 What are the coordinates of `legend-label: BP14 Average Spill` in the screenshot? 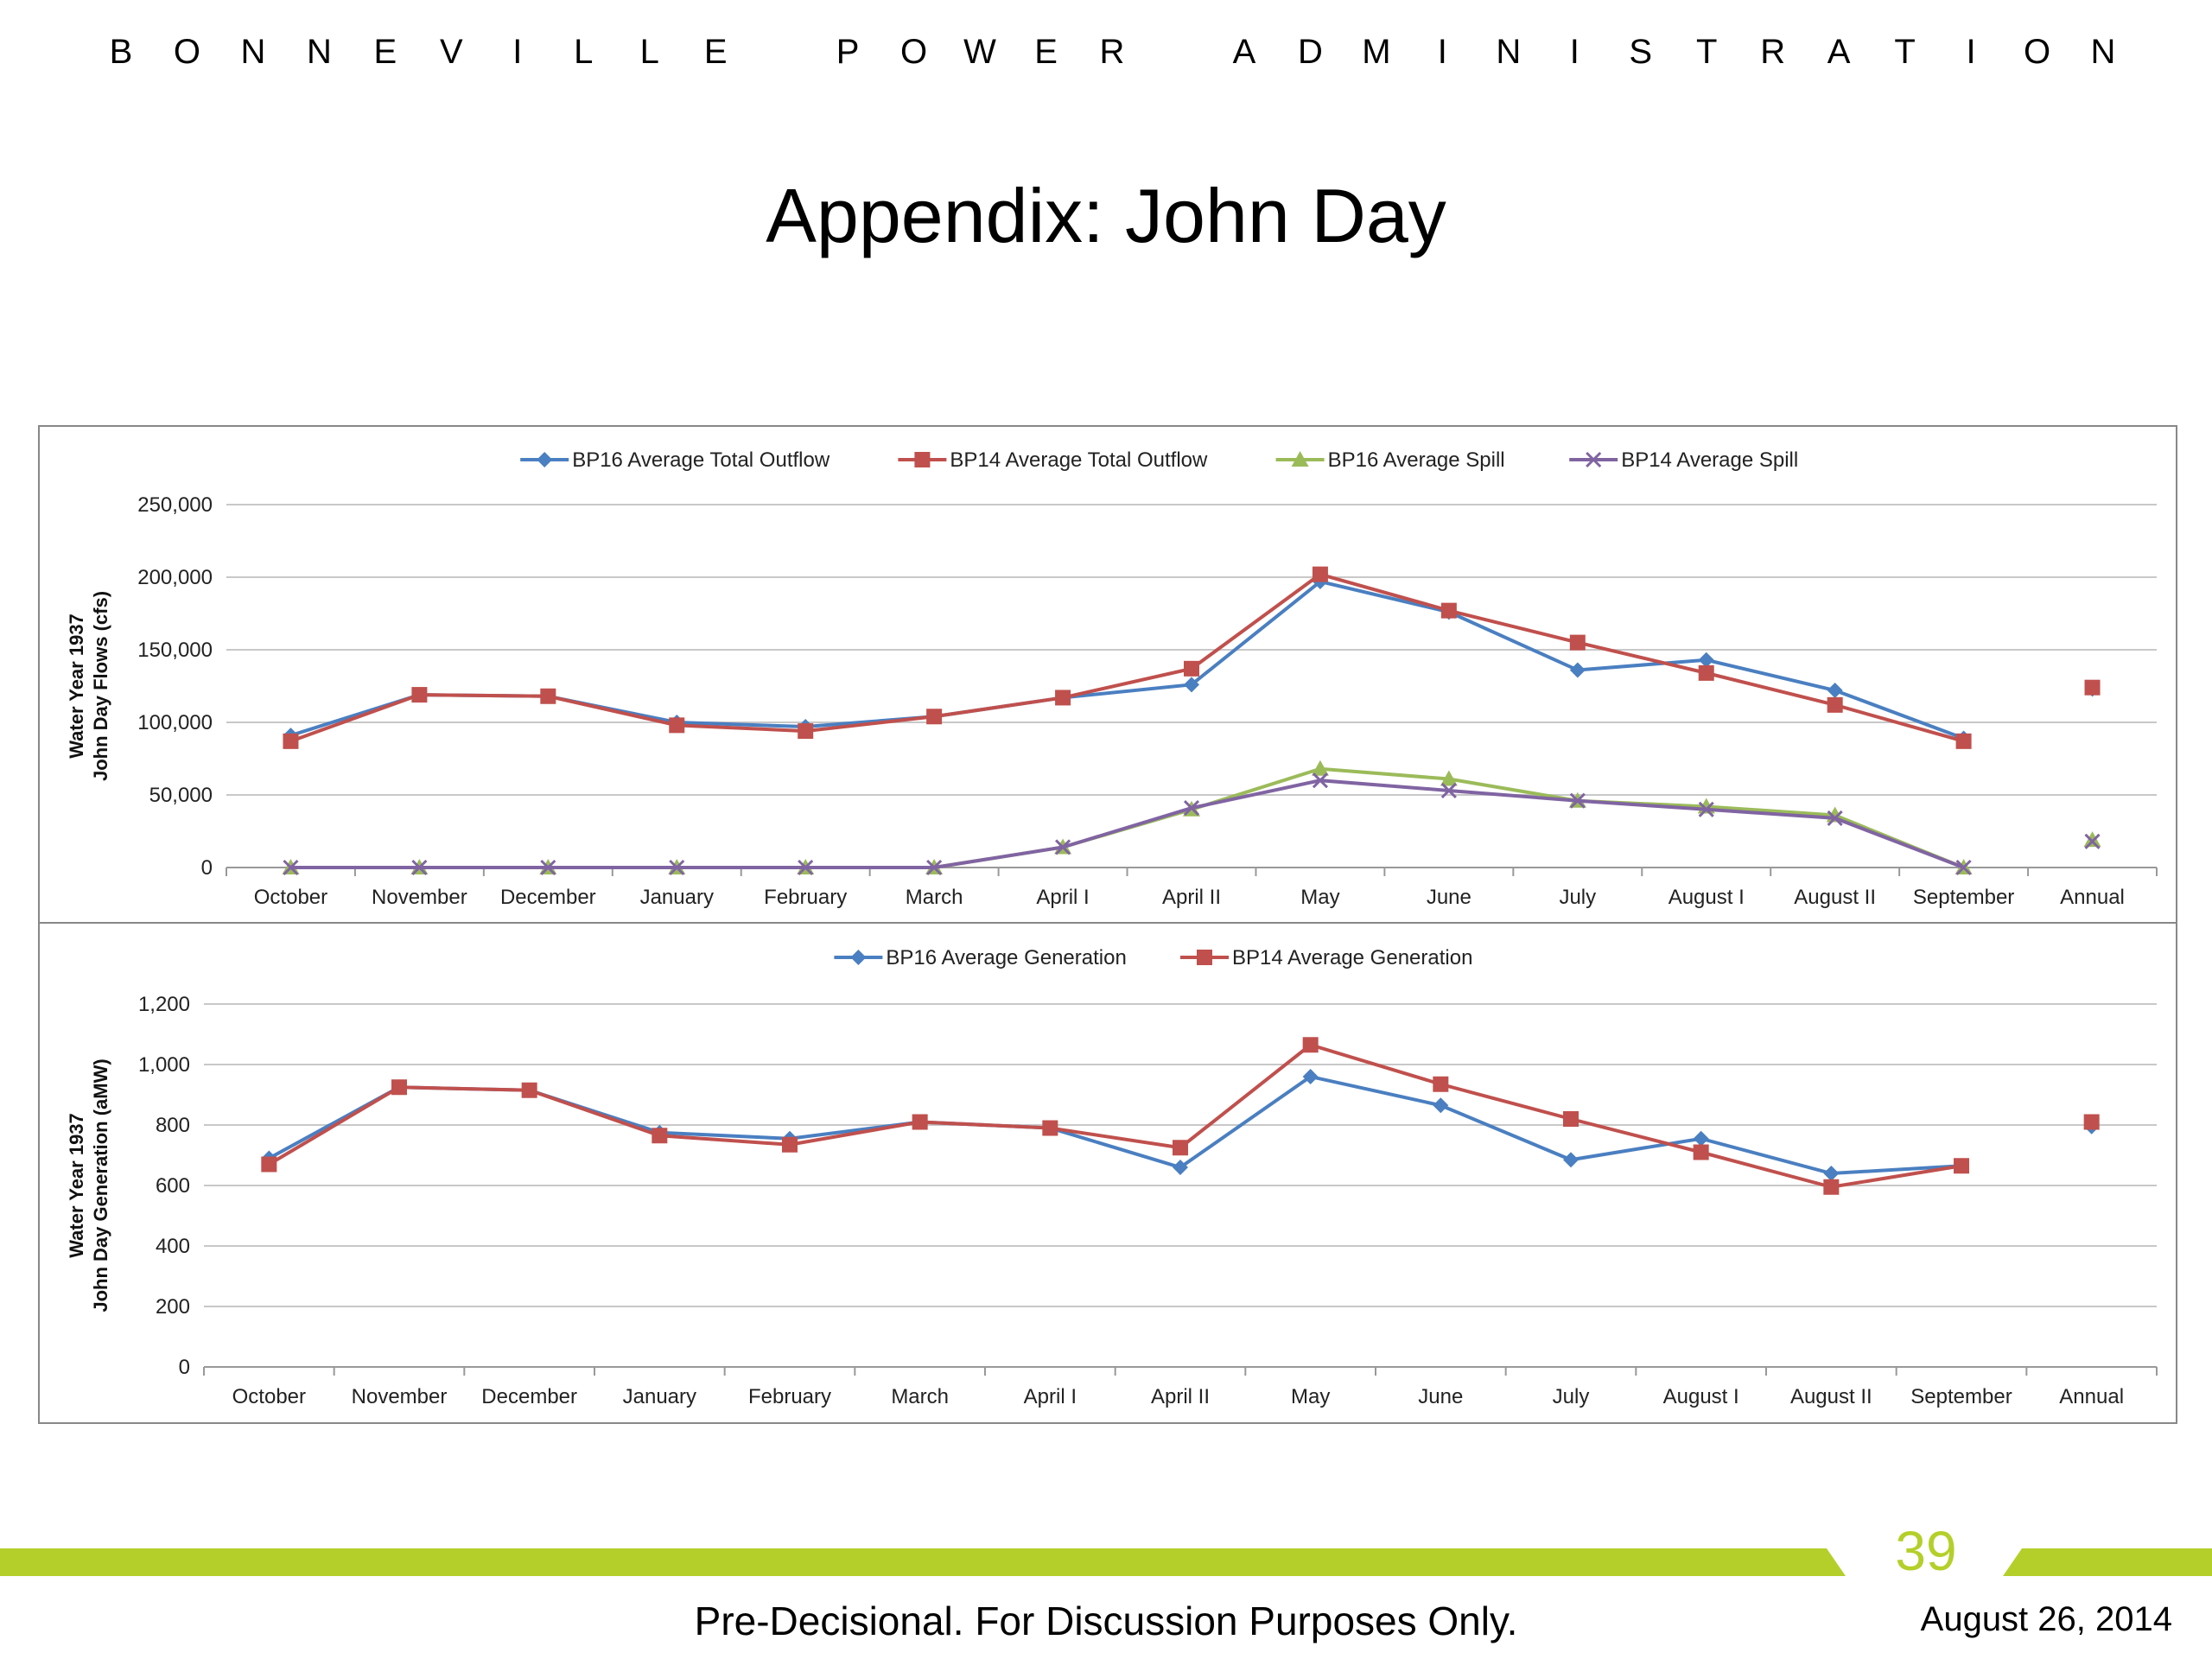 It's located at (1709, 460).